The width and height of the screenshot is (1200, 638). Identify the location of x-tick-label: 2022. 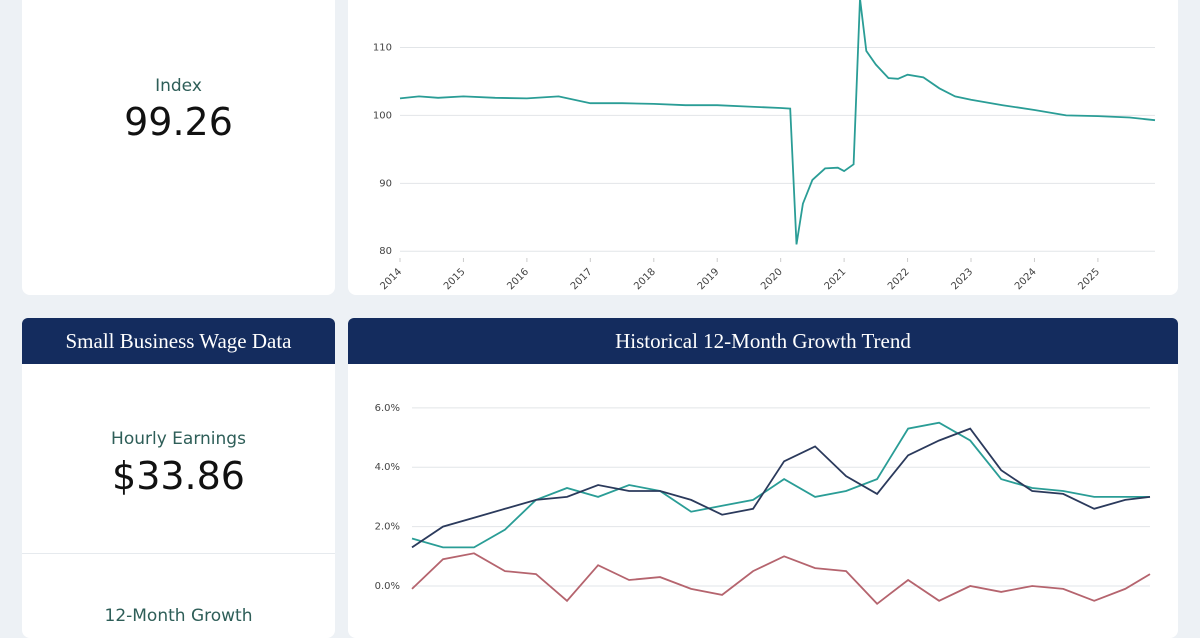
(899, 279).